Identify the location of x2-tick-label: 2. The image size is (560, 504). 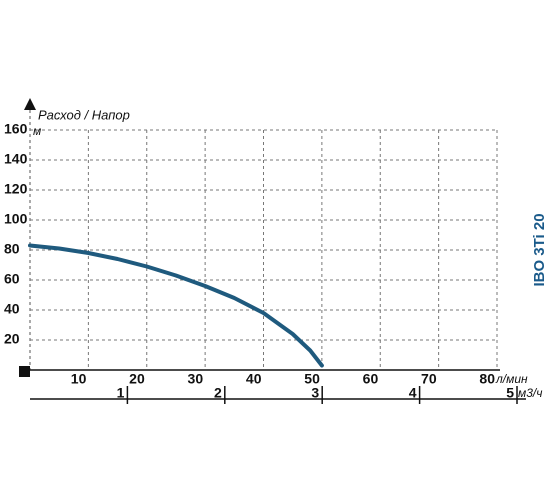
(218, 393).